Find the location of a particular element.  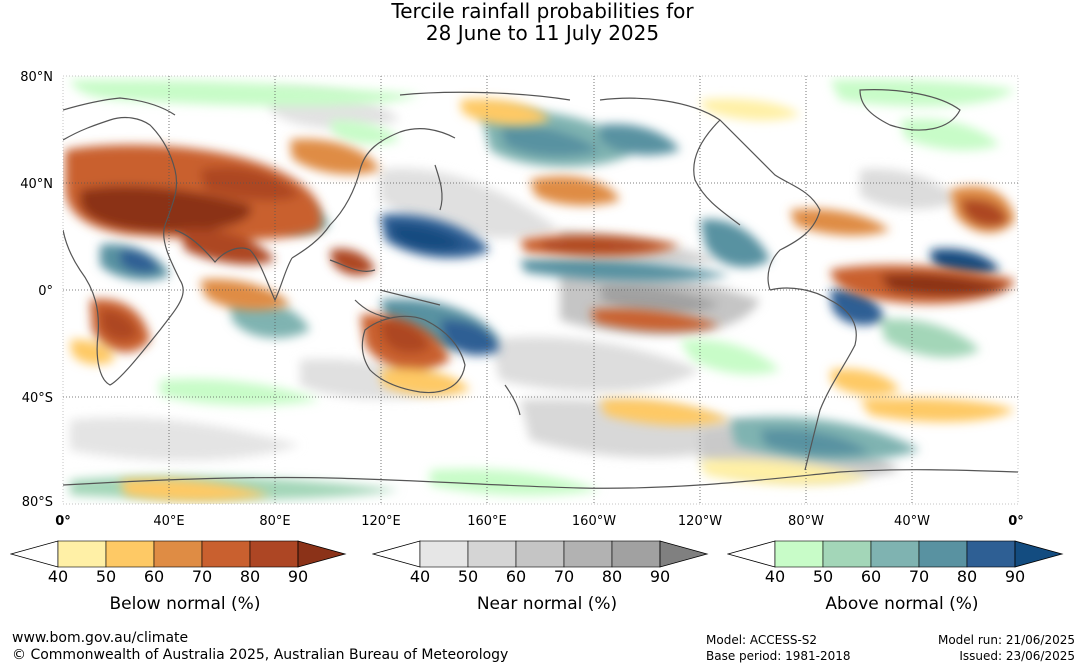

near-normal-title: Near normal (%) is located at coordinates (547, 604).